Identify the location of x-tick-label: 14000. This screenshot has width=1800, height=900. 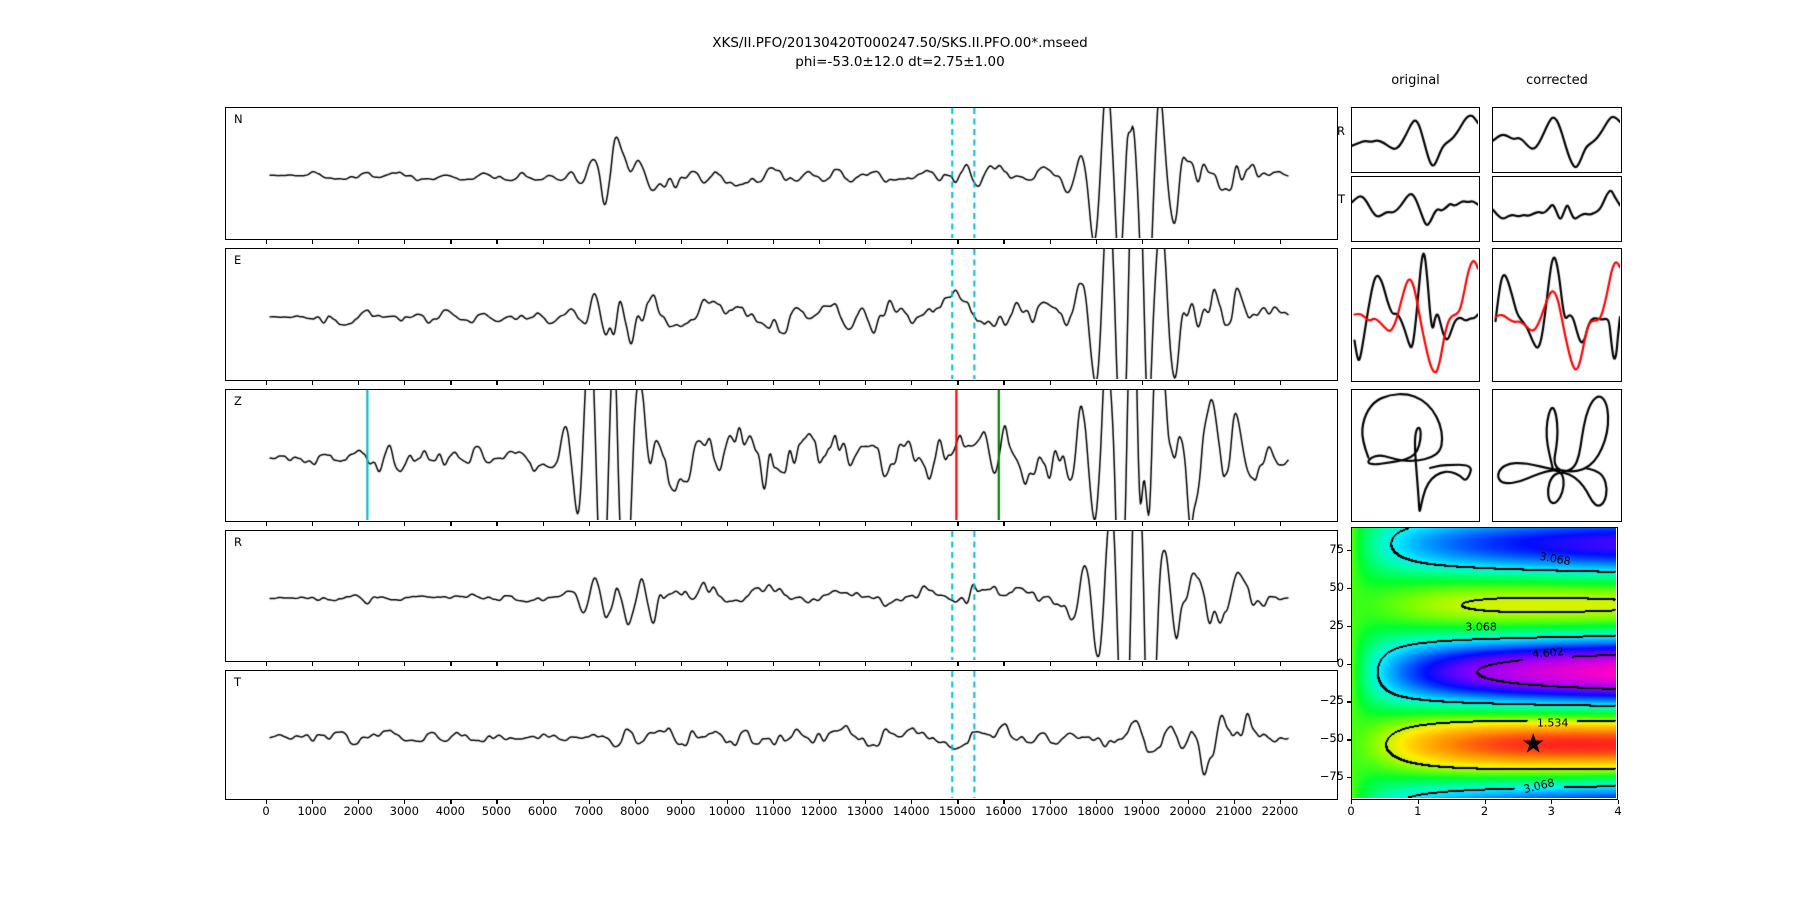
(911, 811).